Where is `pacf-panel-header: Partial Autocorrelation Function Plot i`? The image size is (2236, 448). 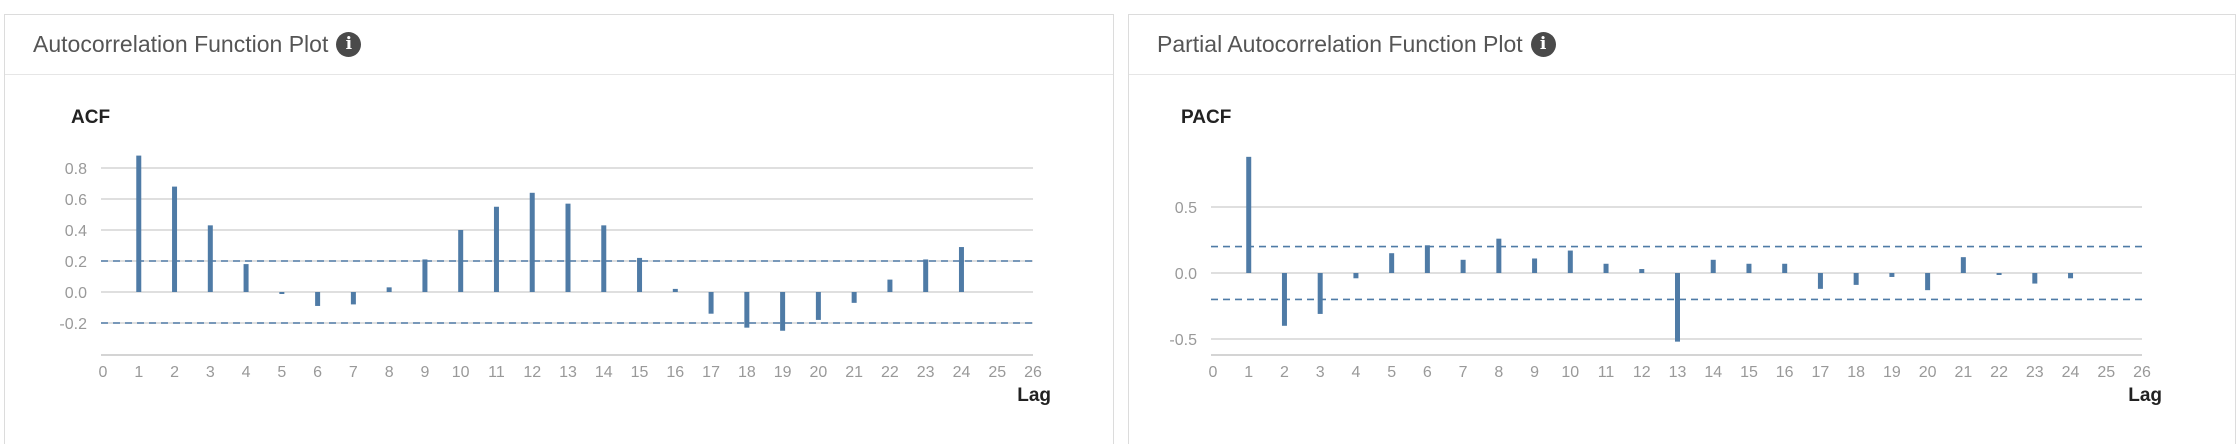 pacf-panel-header: Partial Autocorrelation Function Plot i is located at coordinates (1682, 45).